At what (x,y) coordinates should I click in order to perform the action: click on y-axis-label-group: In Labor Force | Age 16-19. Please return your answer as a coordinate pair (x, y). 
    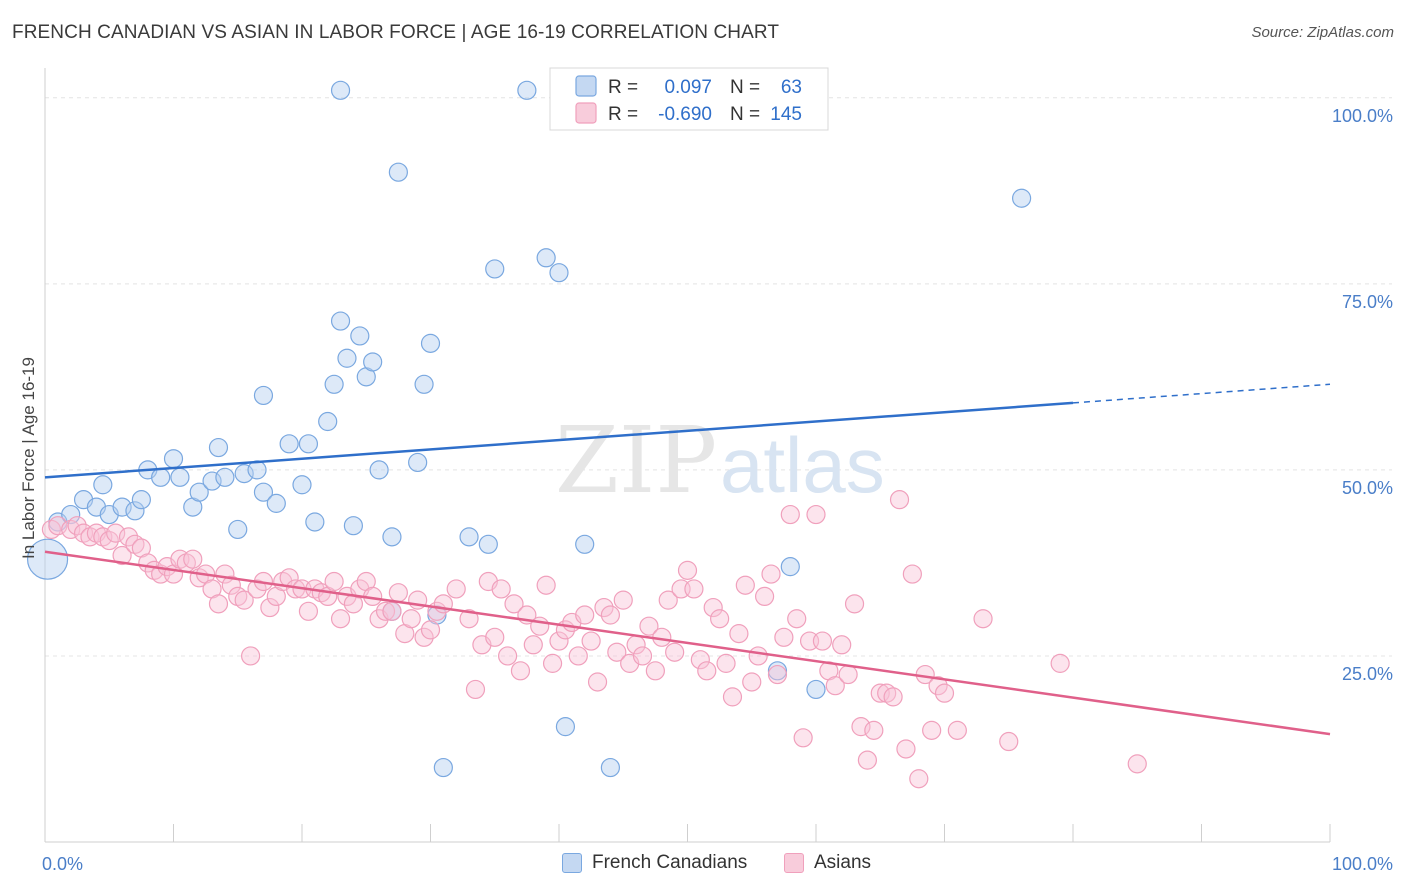
    Looking at the image, I should click on (28, 458).